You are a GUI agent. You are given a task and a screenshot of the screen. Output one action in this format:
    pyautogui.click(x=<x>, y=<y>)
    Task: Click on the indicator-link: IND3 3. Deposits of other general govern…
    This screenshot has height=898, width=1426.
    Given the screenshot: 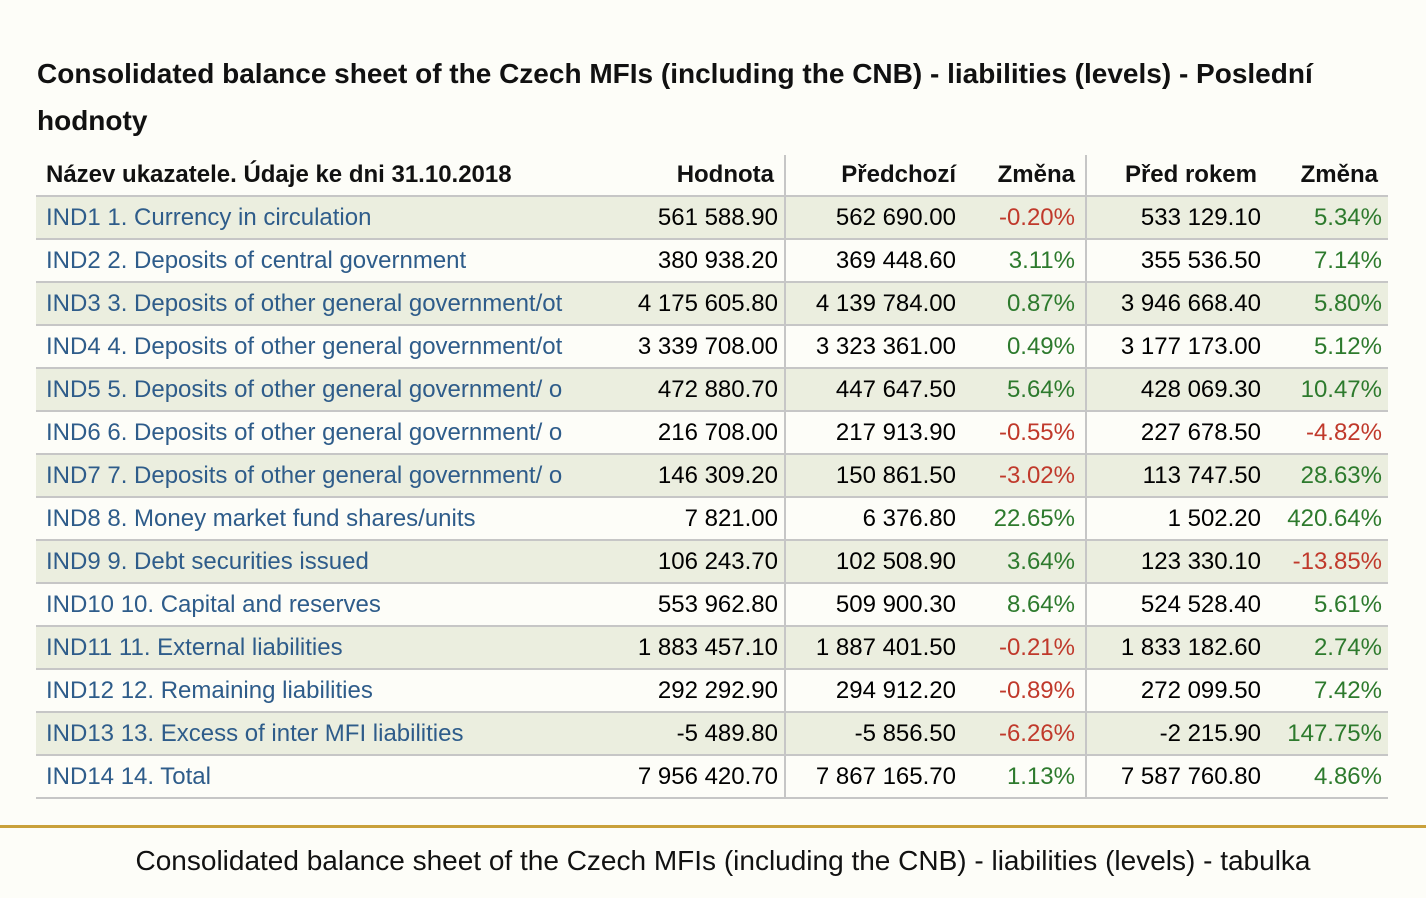 What is the action you would take?
    pyautogui.click(x=325, y=304)
    